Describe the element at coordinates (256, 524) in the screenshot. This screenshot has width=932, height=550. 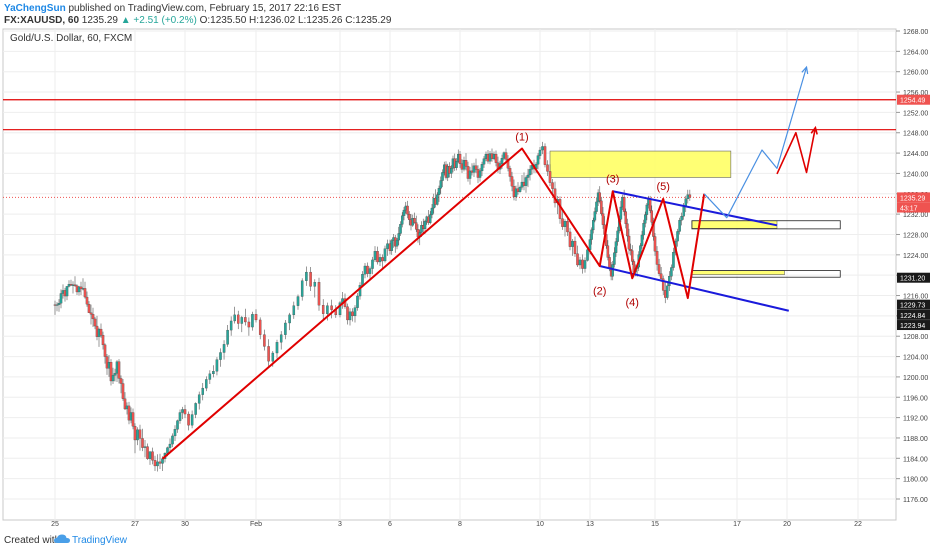
I see `x-tick-label: Feb` at that location.